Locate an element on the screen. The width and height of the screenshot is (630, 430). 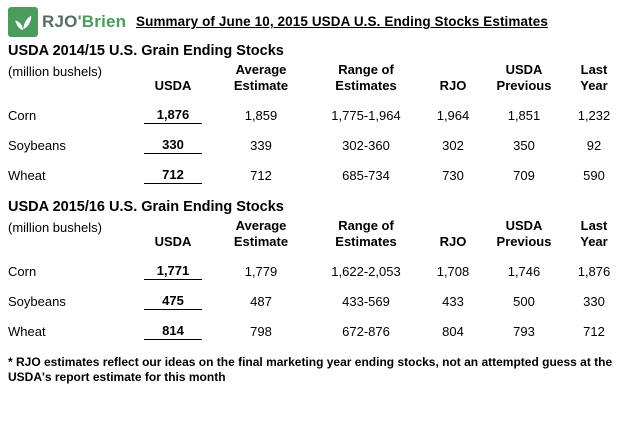
avg-estimate-cell: 712 is located at coordinates (261, 175).